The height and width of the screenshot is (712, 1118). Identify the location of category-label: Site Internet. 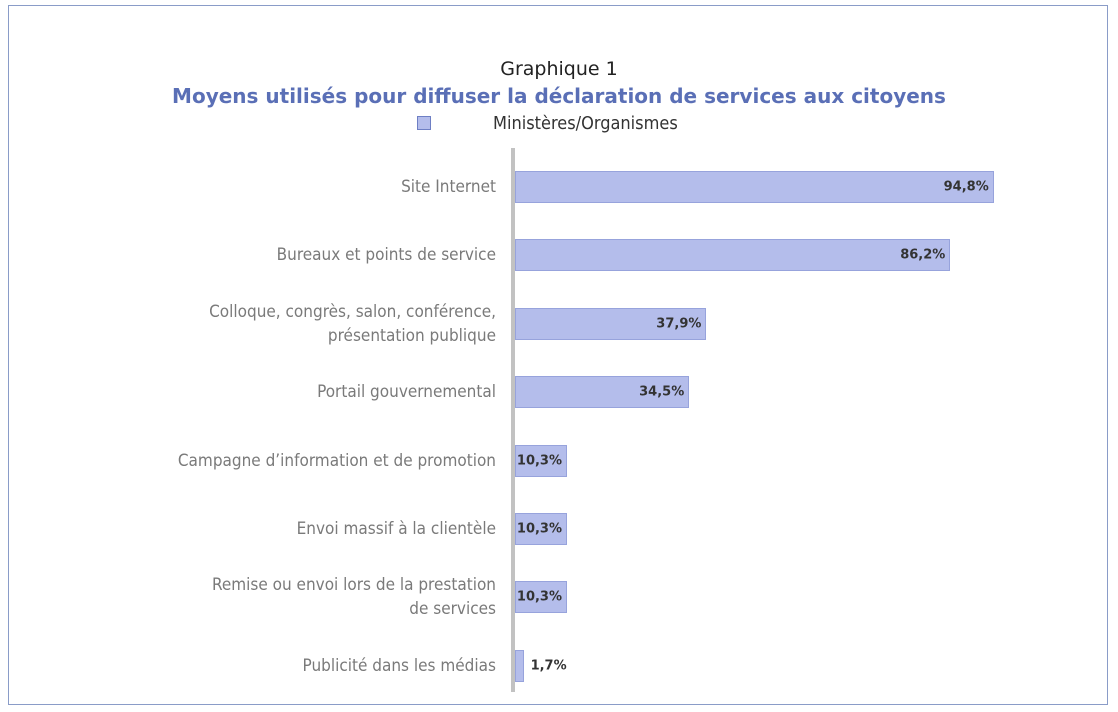
(448, 187).